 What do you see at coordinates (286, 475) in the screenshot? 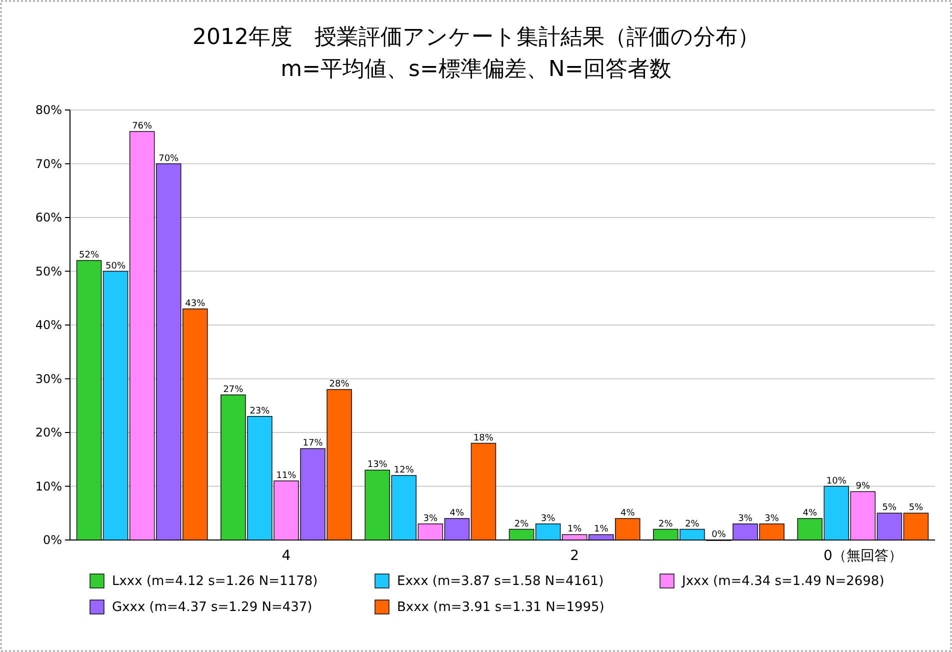
I see `data-label: 11%` at bounding box center [286, 475].